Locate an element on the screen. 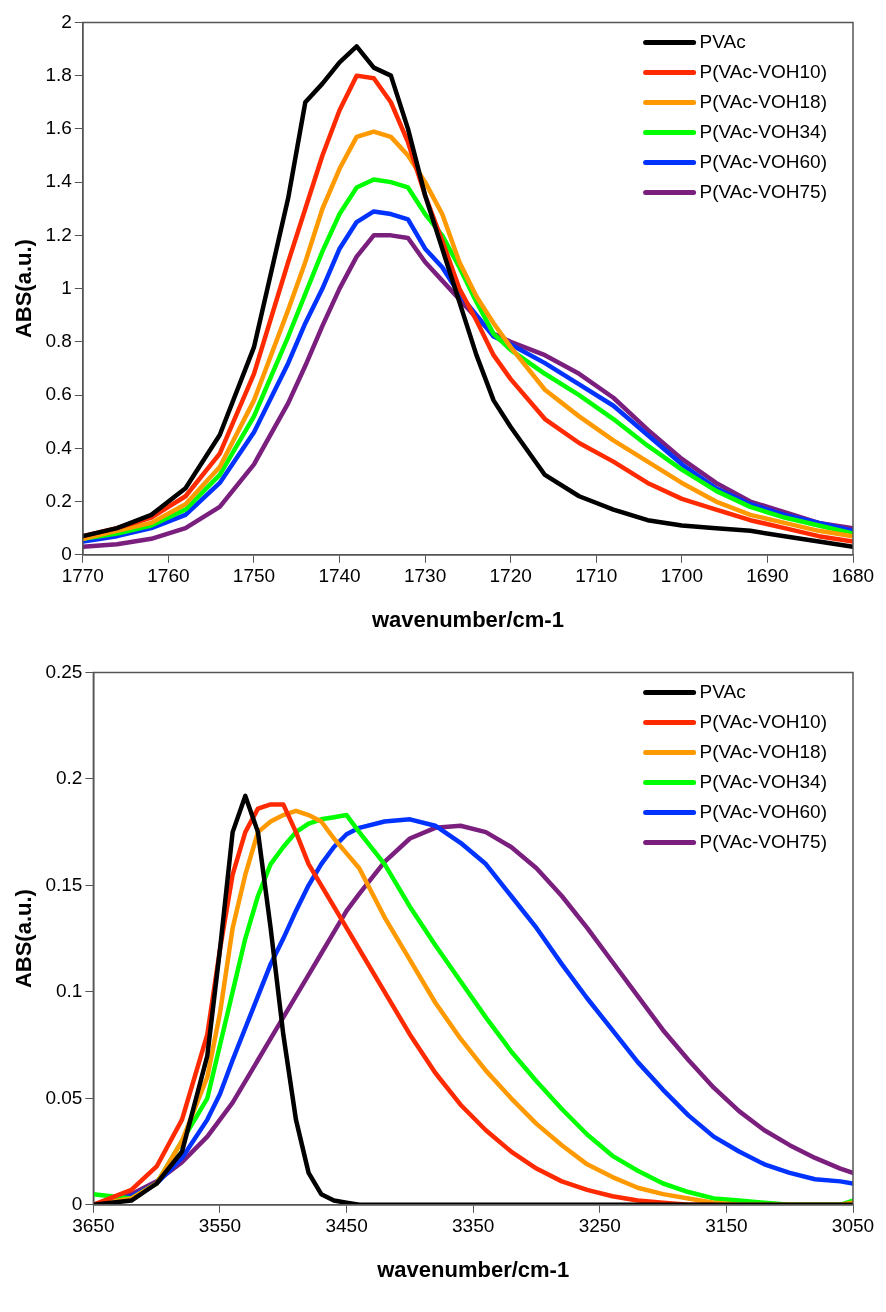 The width and height of the screenshot is (886, 1312). y-tick-label: 0.8 is located at coordinates (58, 341).